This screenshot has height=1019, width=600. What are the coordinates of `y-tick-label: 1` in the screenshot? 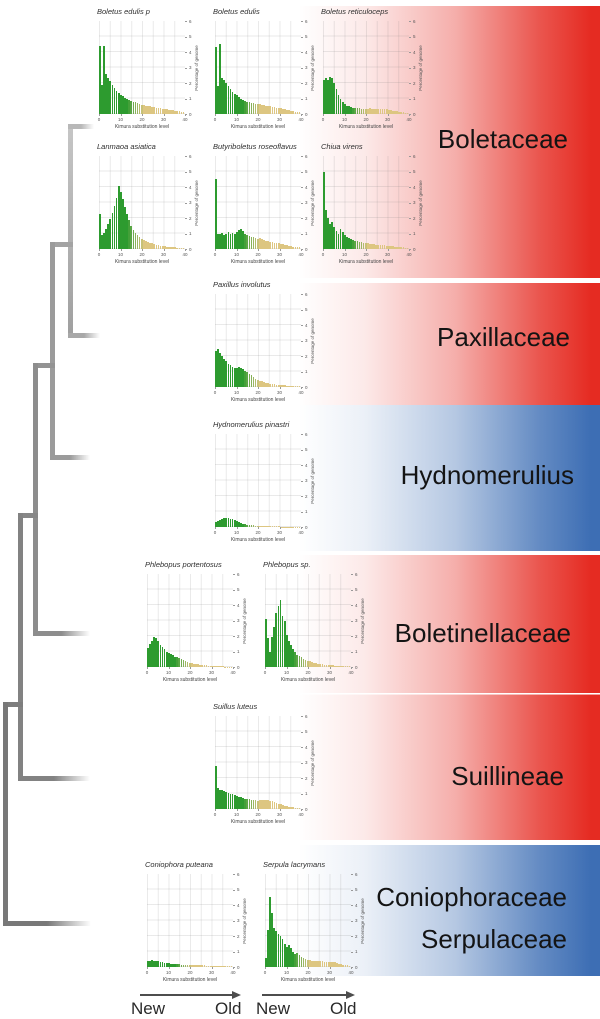 It's located at (306, 233).